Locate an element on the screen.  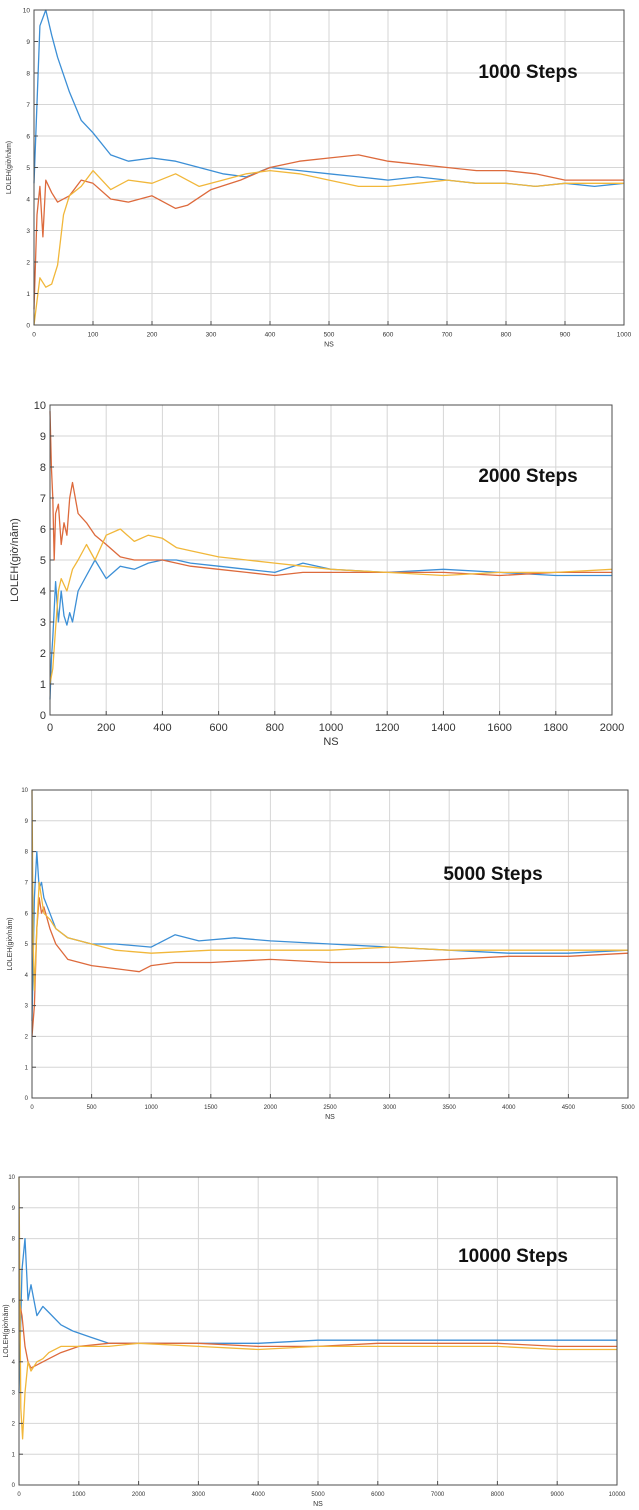
x-tick-label: 1600 is located at coordinates (499, 728).